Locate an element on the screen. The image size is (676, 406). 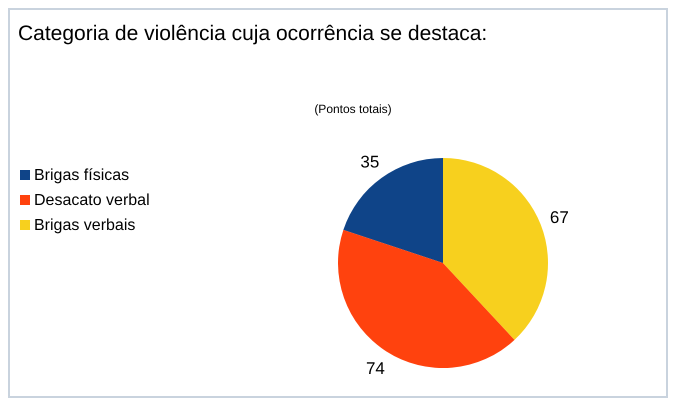
pie-slice is located at coordinates (495, 249).